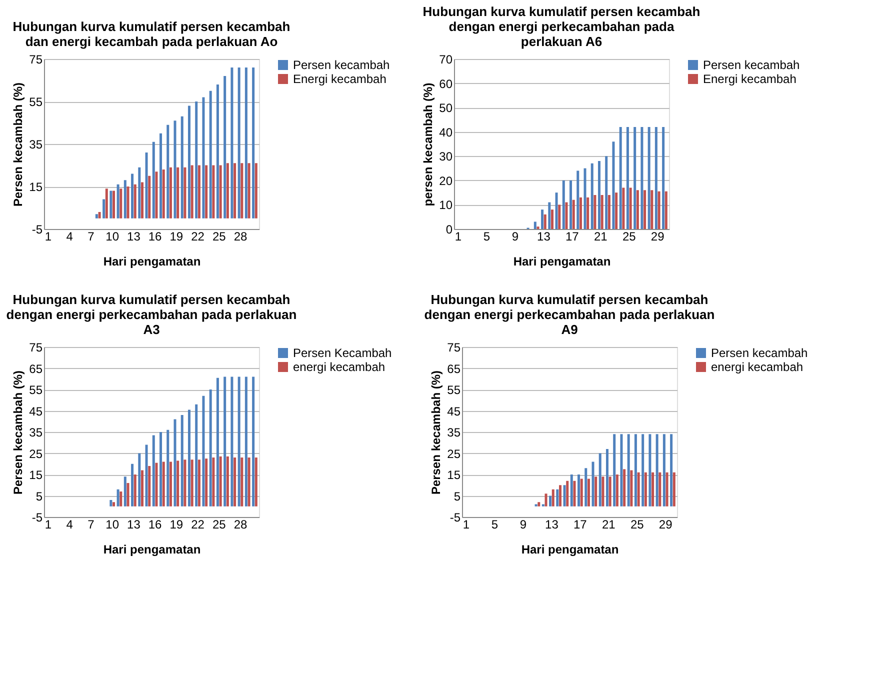 The image size is (873, 675). I want to click on x-tick-label: 10, so click(113, 237).